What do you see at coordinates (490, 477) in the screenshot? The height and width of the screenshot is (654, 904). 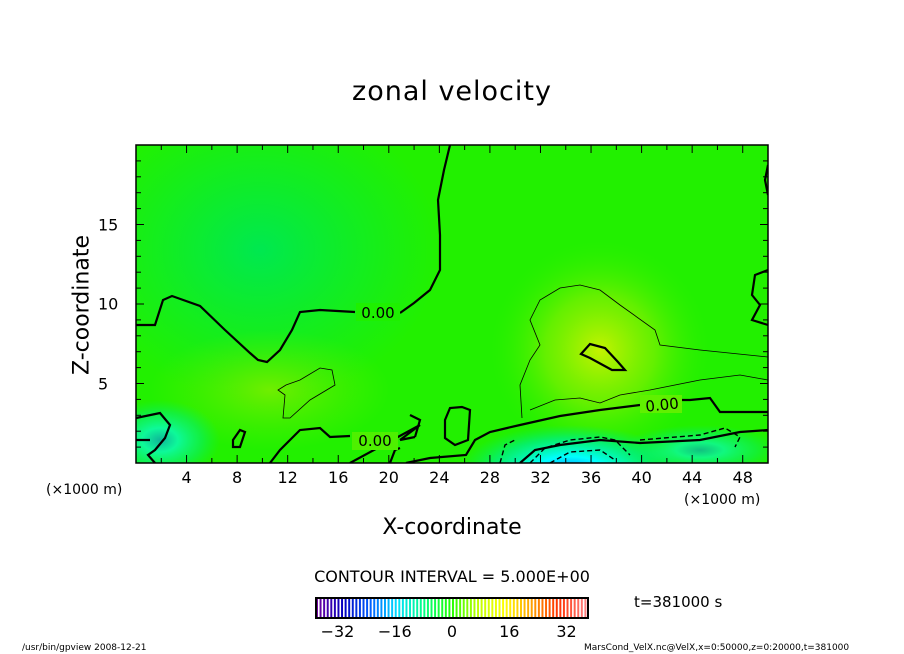 I see `x-tick-label: 28` at bounding box center [490, 477].